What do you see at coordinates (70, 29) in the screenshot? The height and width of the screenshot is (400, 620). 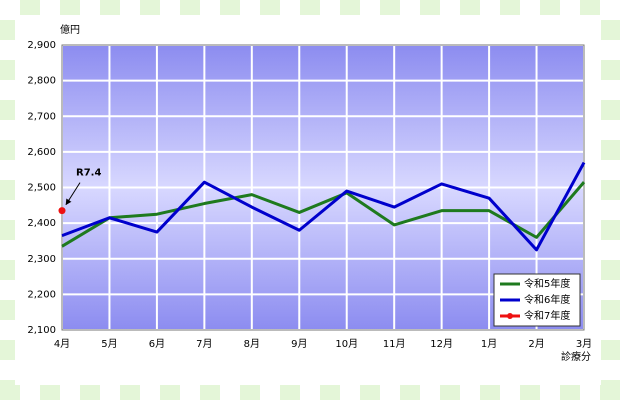 I see `y-unit: 億円` at bounding box center [70, 29].